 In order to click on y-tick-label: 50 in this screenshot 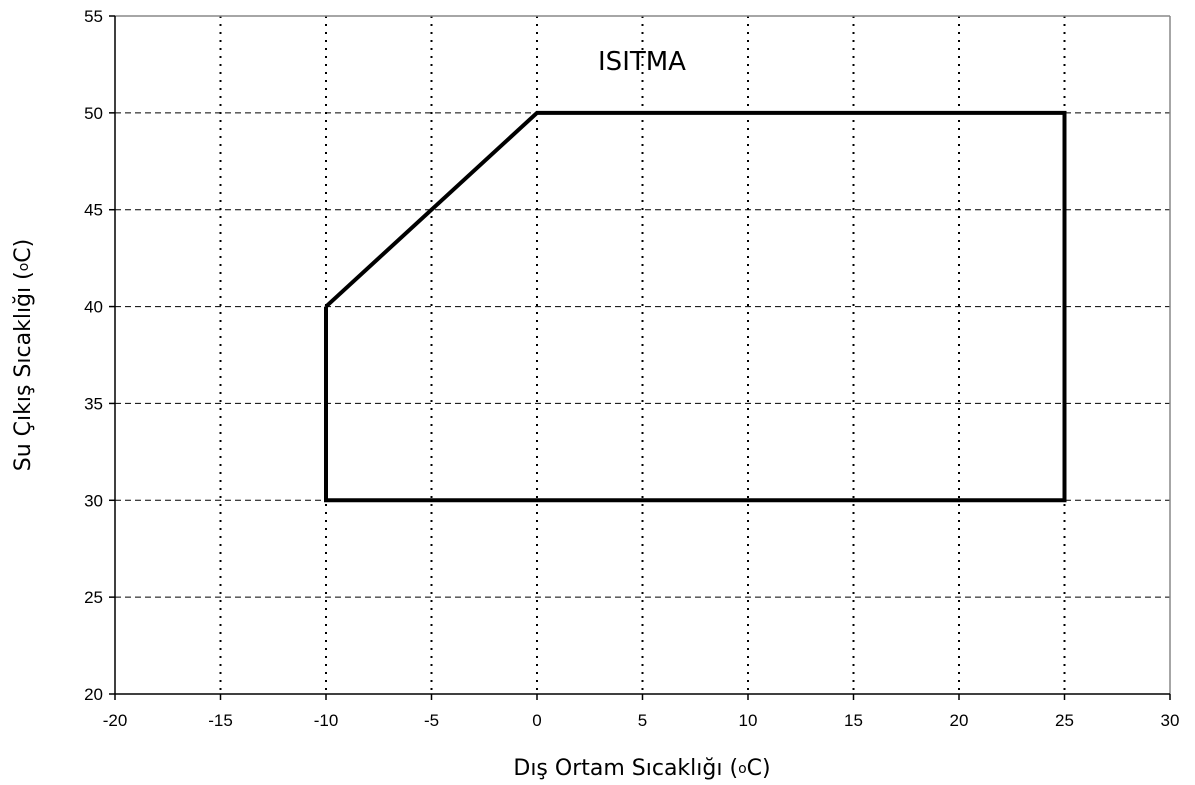, I will do `click(93, 113)`.